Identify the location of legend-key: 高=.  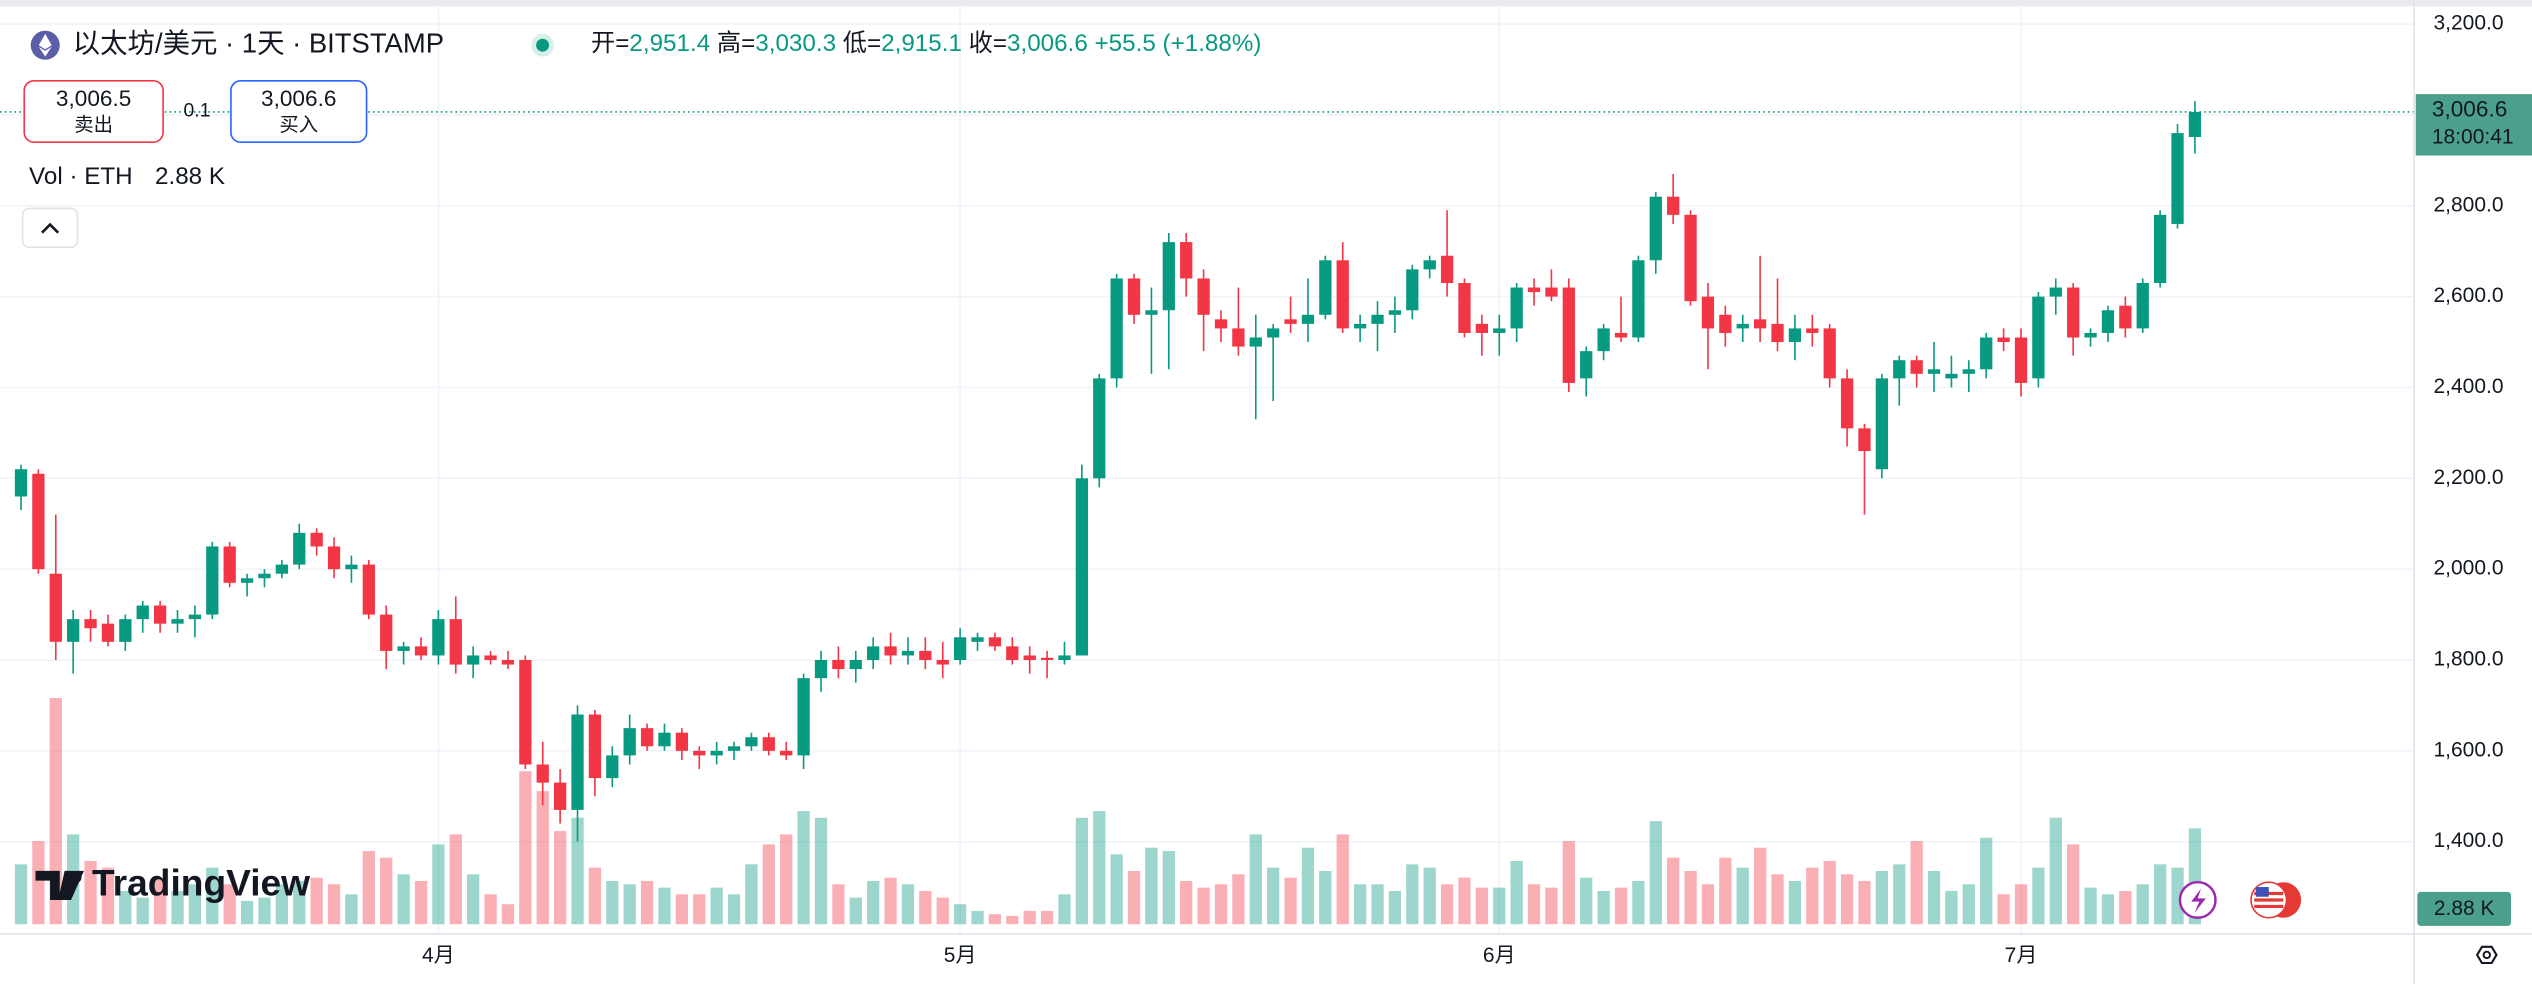
(736, 44).